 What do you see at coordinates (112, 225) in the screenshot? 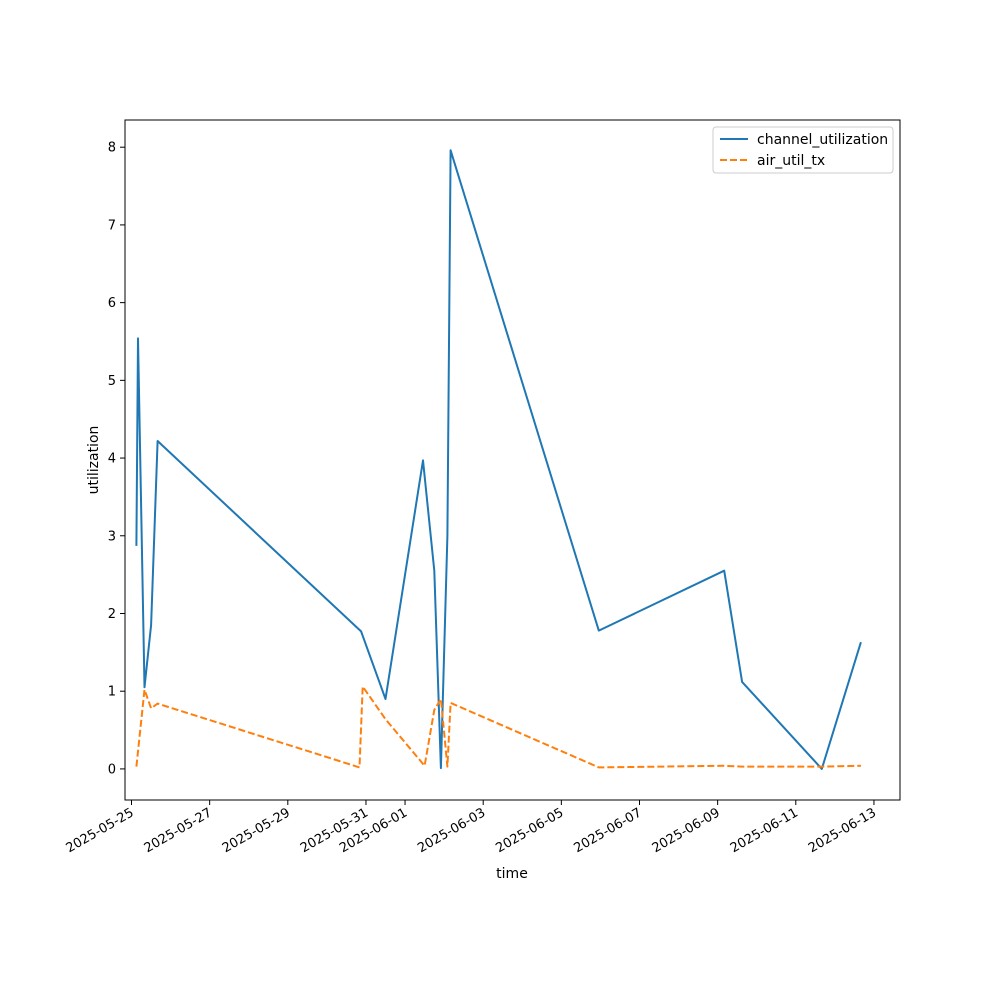
I see `y-tick-label: 7` at bounding box center [112, 225].